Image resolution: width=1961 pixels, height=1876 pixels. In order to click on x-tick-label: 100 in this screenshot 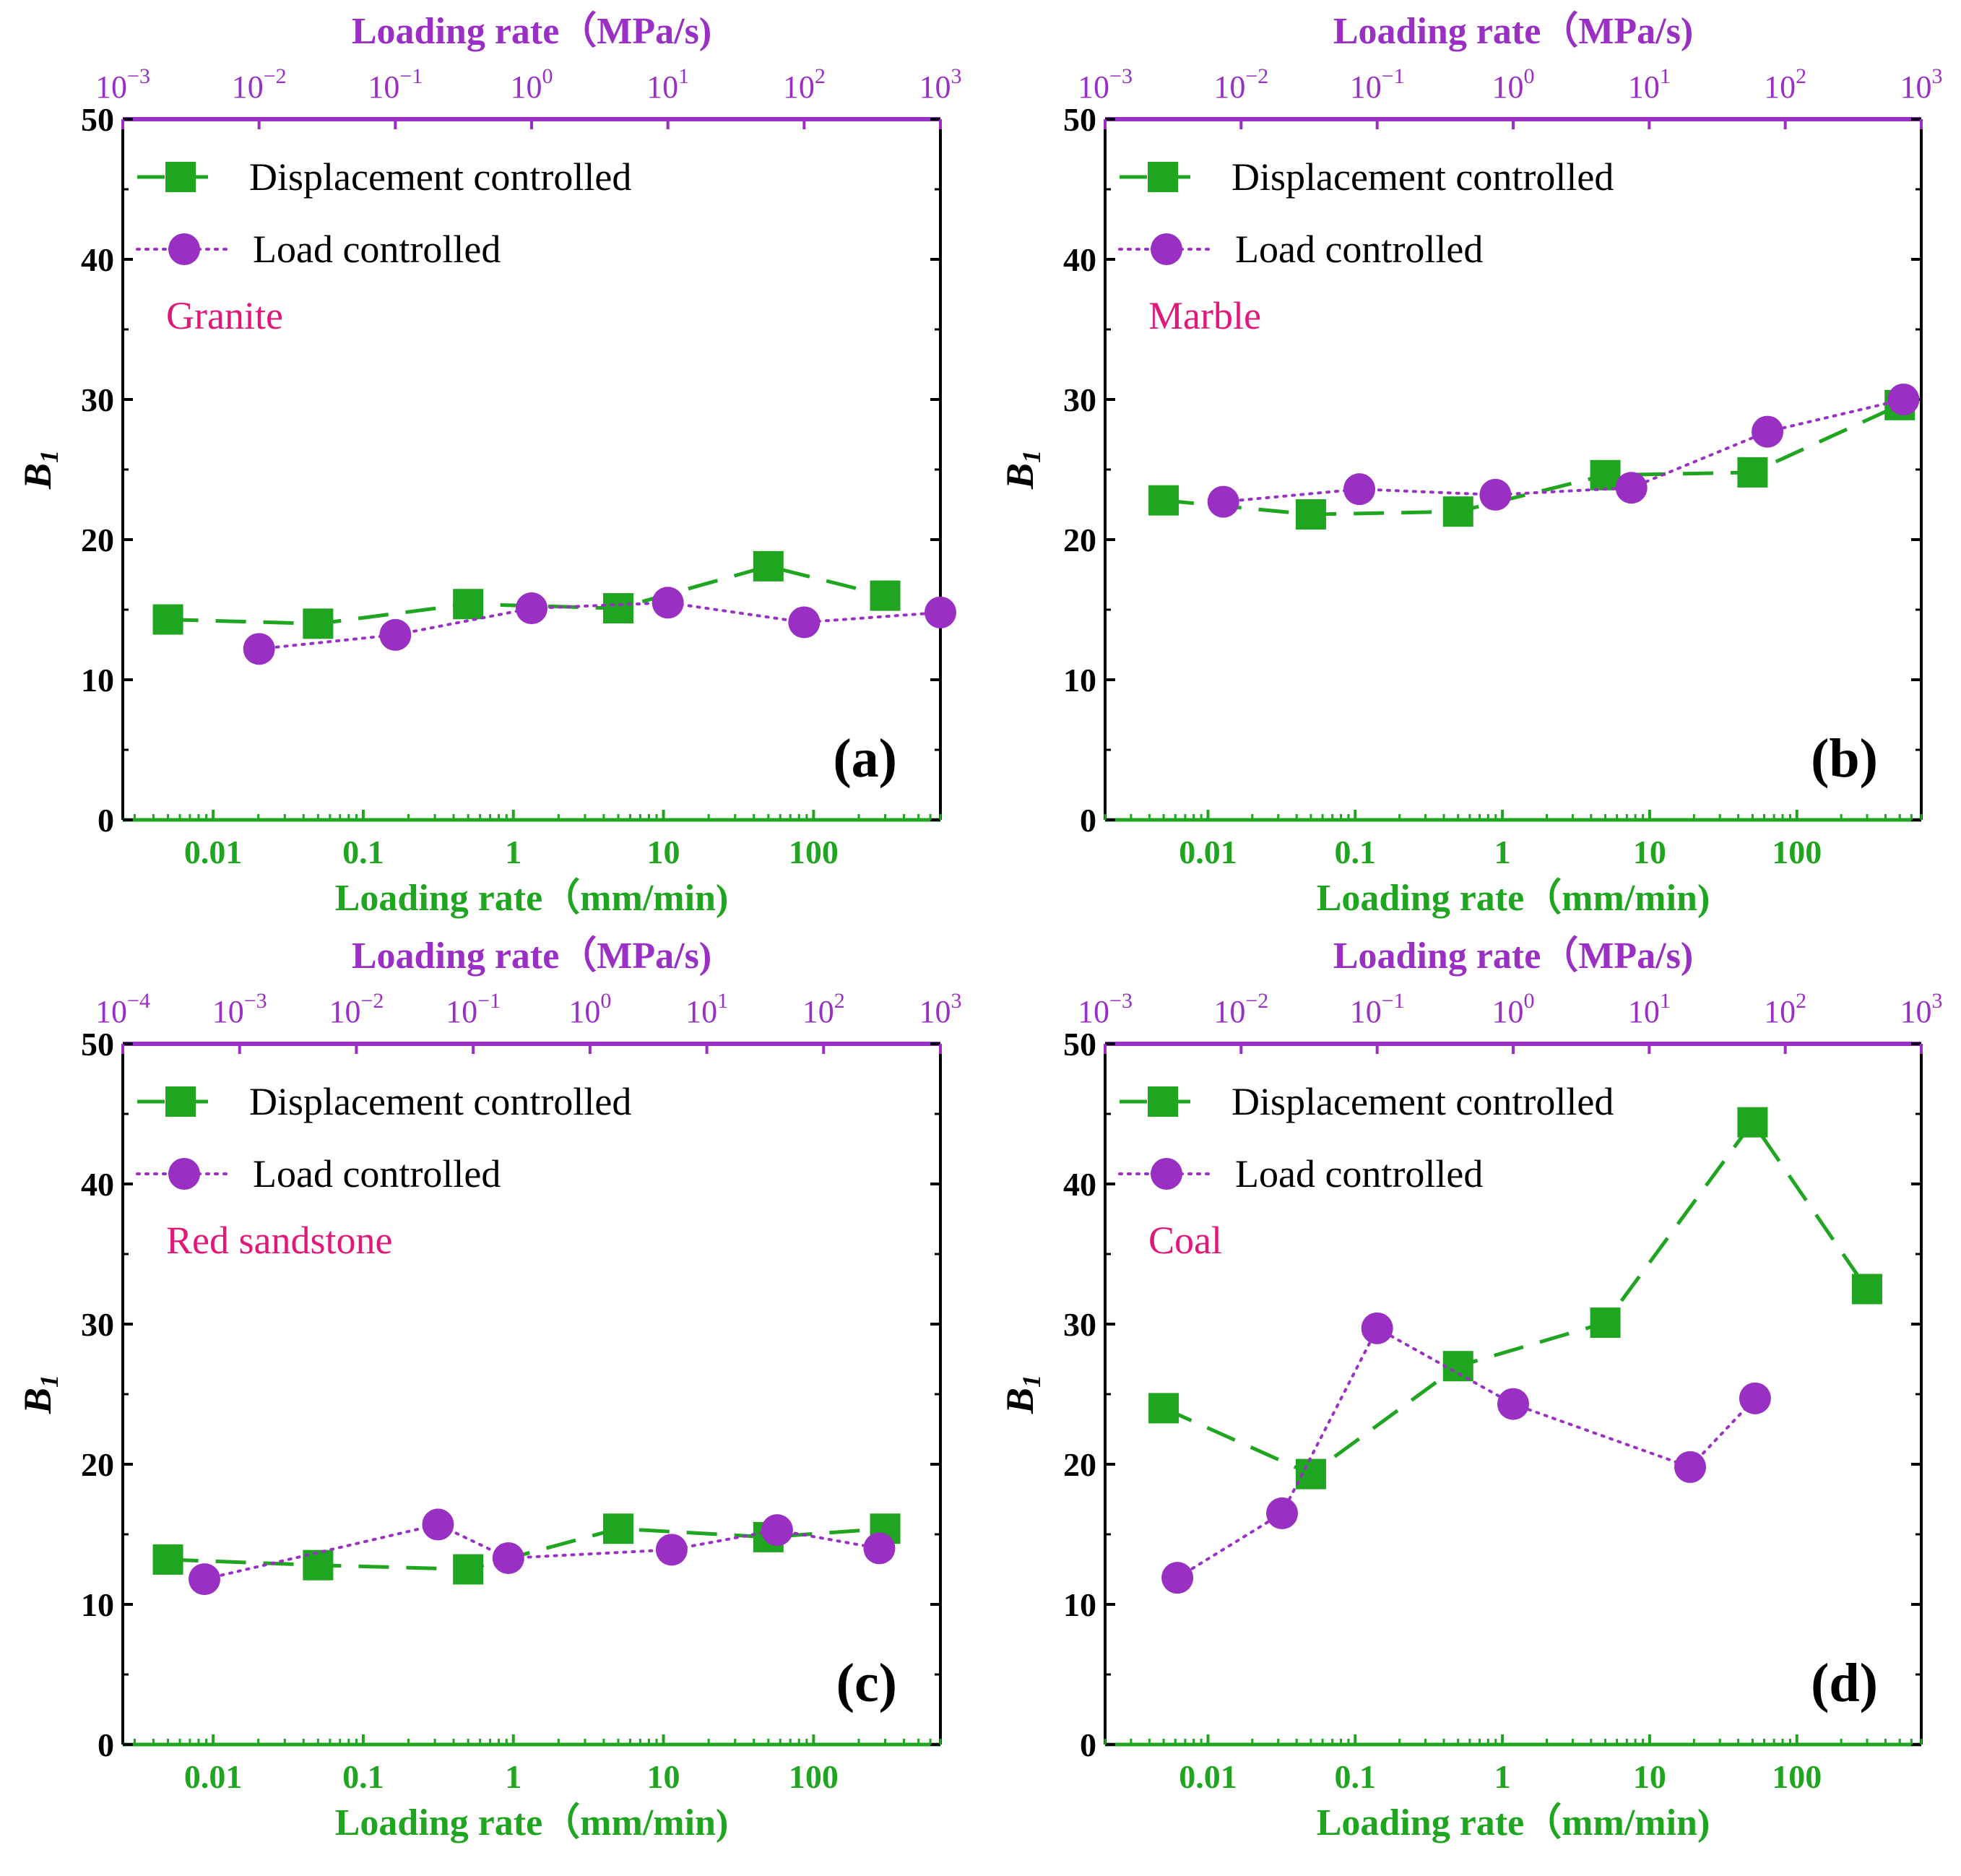, I will do `click(814, 1776)`.